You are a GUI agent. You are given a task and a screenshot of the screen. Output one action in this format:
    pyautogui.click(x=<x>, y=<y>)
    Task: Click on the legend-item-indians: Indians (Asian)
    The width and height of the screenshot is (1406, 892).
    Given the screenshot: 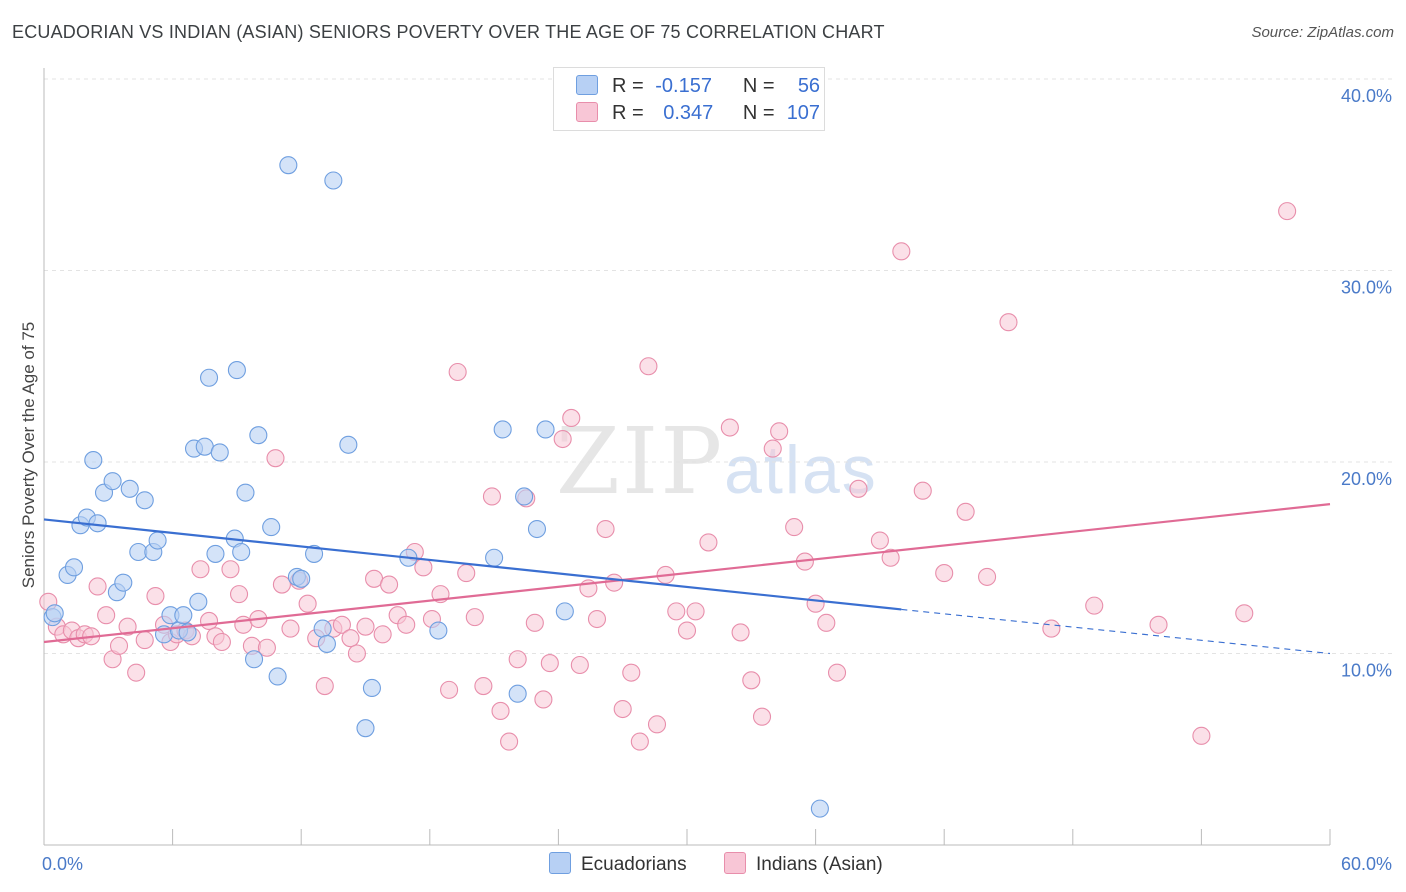 What is the action you would take?
    pyautogui.click(x=803, y=864)
    